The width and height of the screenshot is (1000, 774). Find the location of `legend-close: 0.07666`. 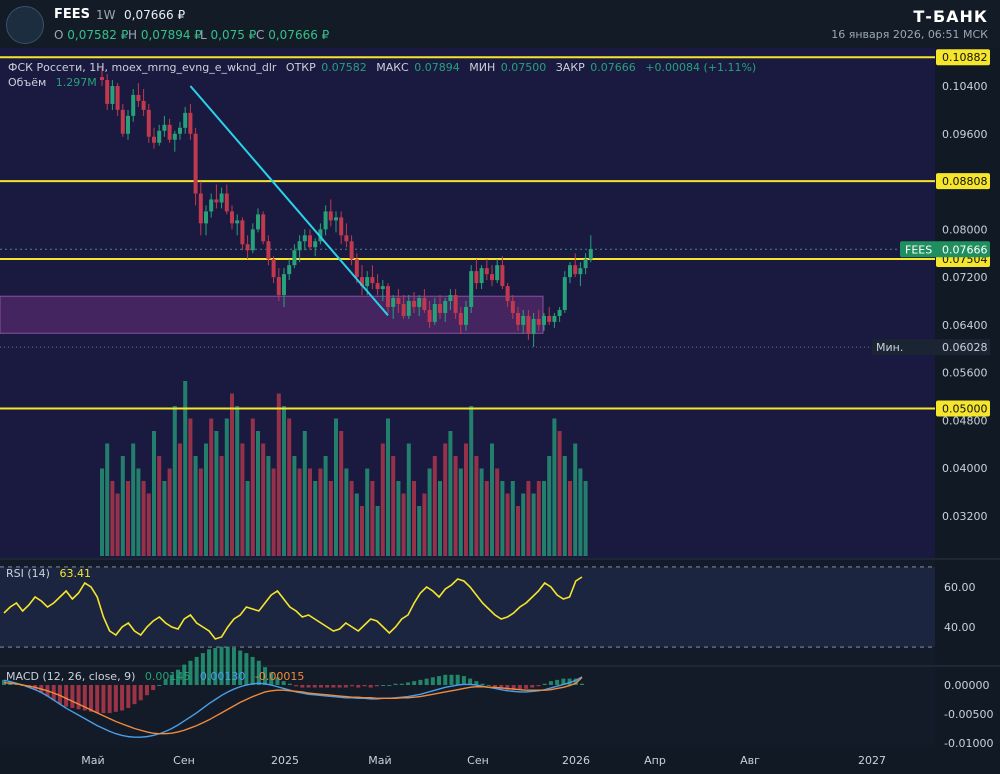

legend-close: 0.07666 is located at coordinates (613, 67).